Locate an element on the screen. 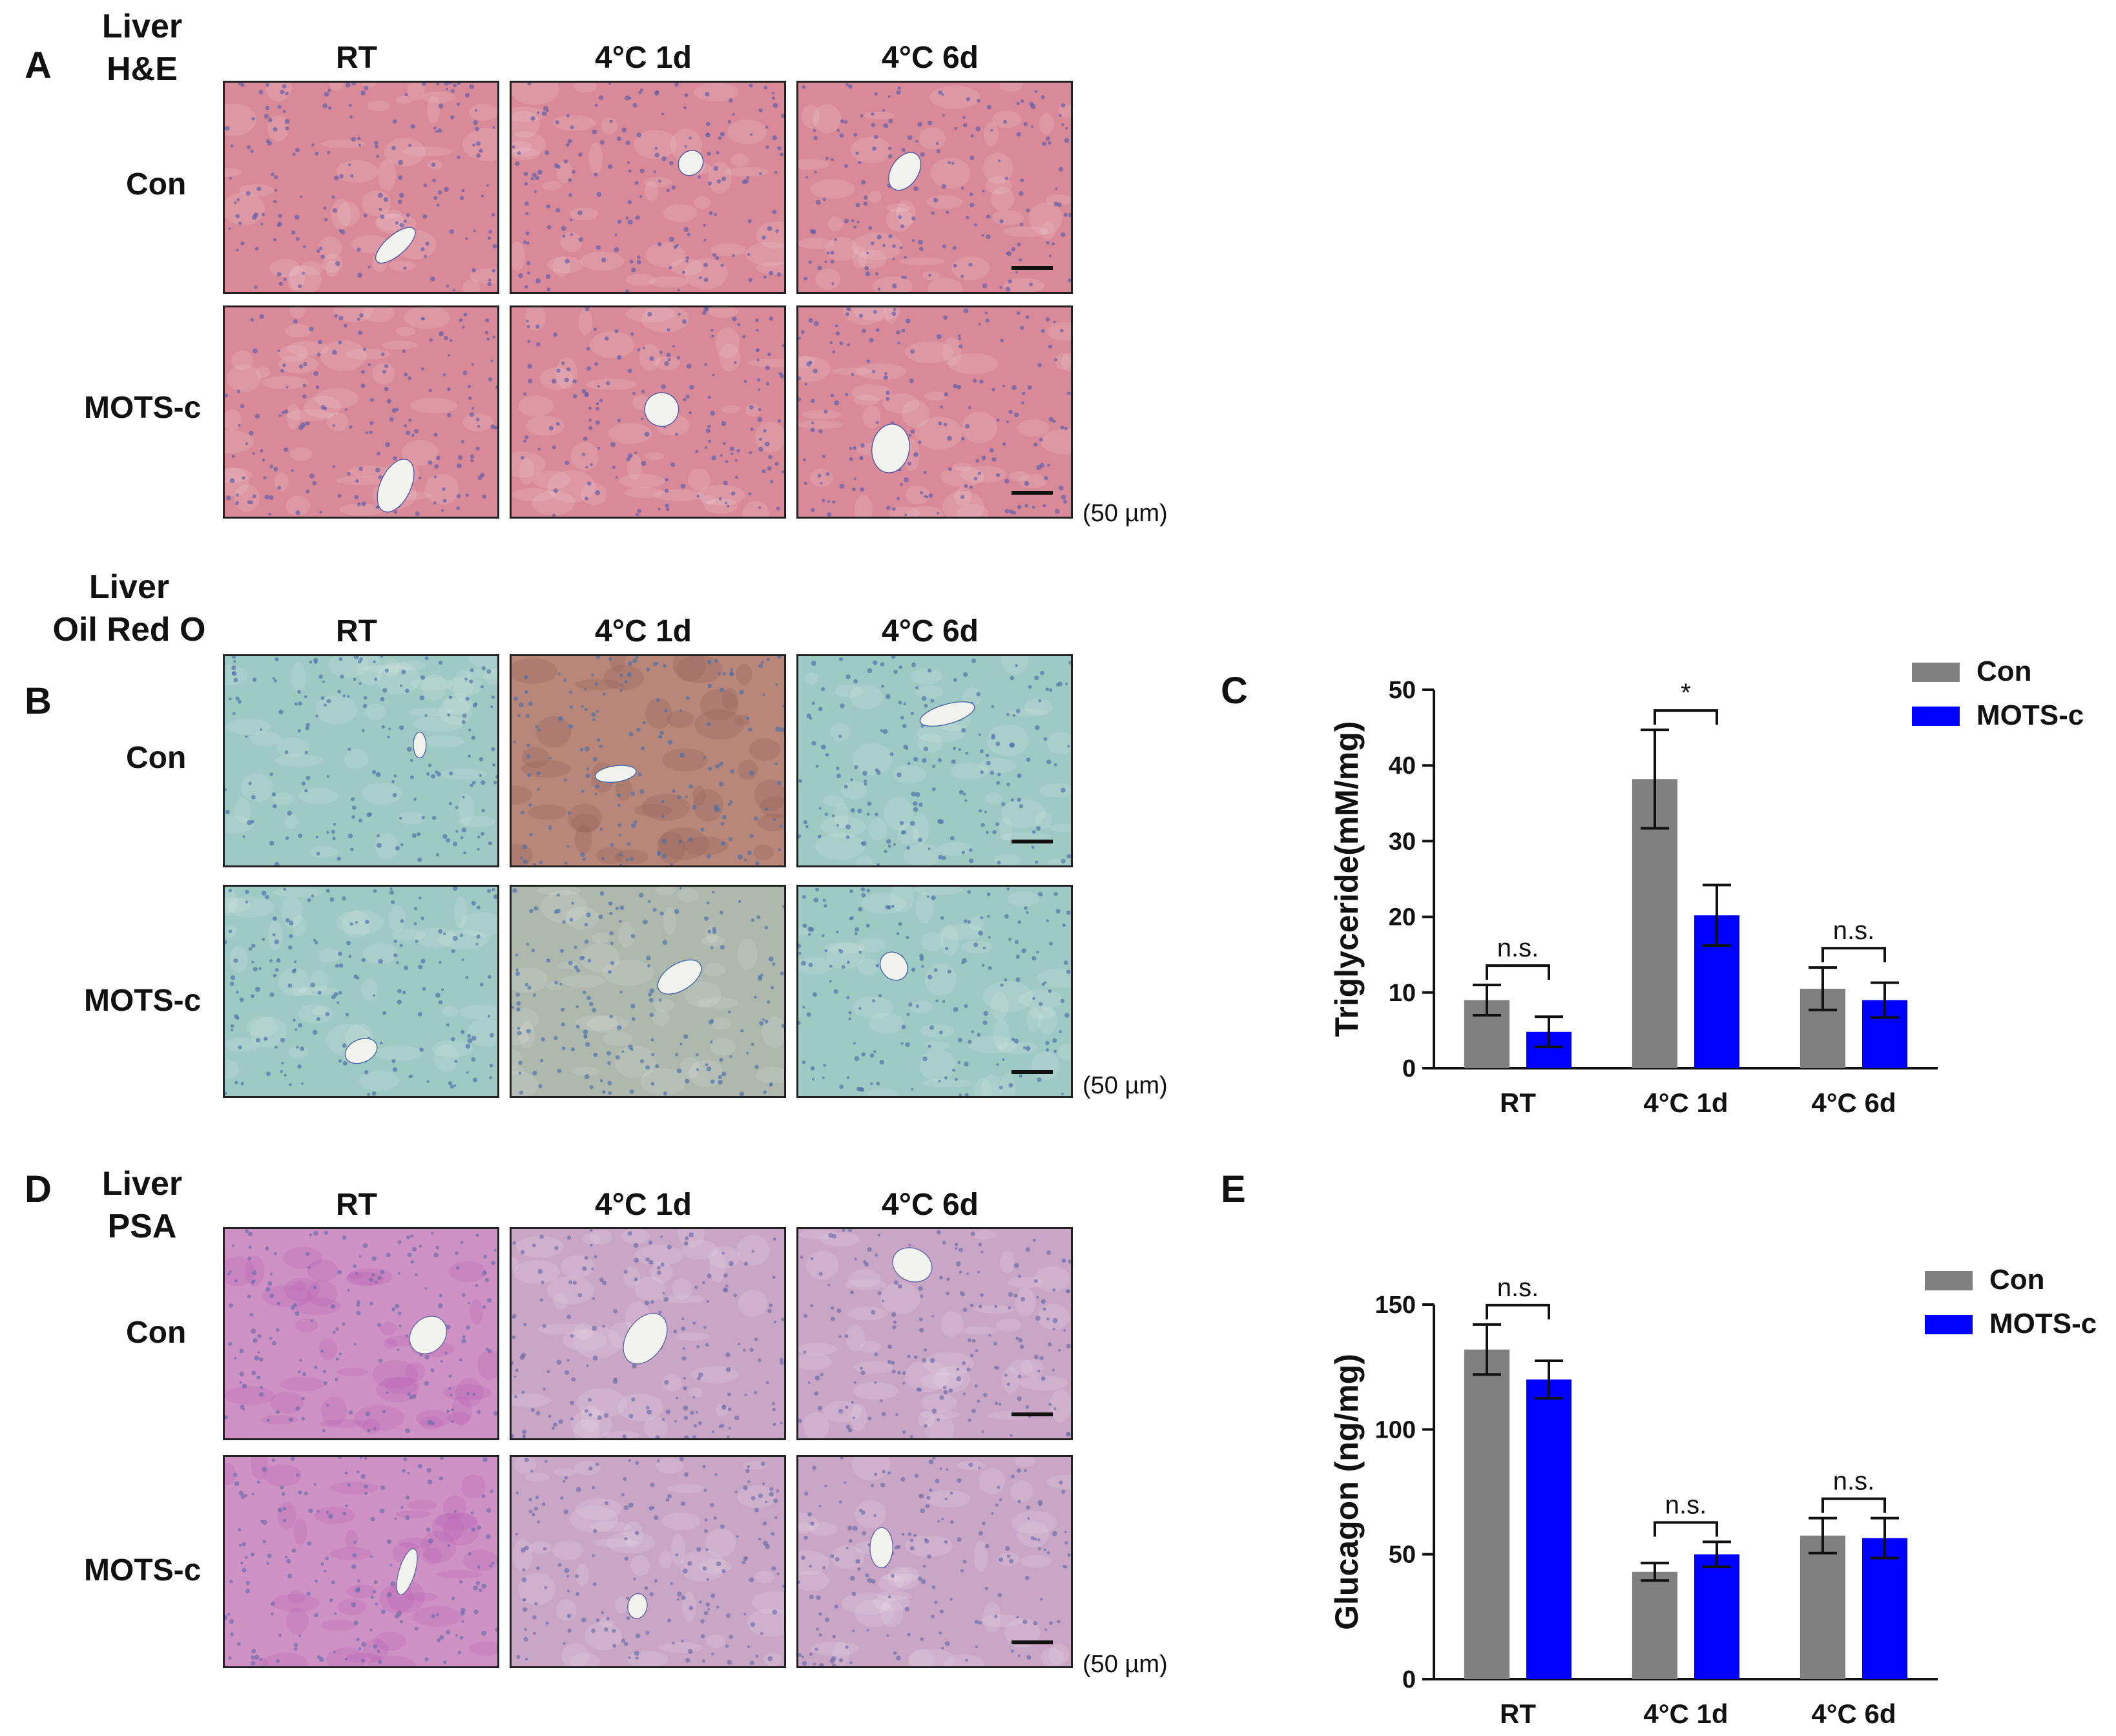 Image resolution: width=2116 pixels, height=1736 pixels. panel-d-col-4c6d: 4°C 6d is located at coordinates (930, 1205).